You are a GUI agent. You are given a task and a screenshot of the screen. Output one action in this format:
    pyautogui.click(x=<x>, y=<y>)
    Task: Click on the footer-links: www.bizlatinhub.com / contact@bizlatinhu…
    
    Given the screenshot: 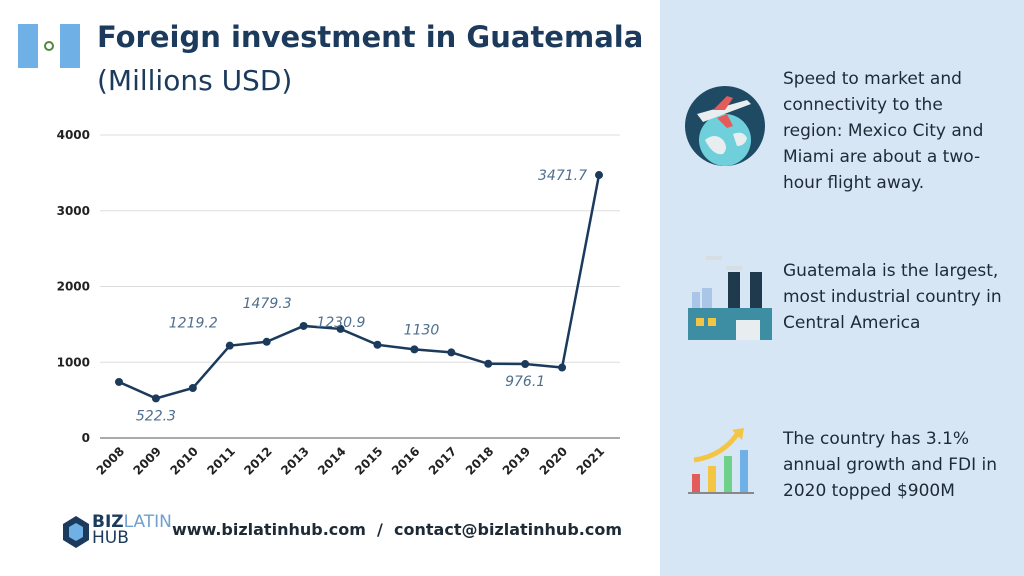 What is the action you would take?
    pyautogui.click(x=397, y=529)
    